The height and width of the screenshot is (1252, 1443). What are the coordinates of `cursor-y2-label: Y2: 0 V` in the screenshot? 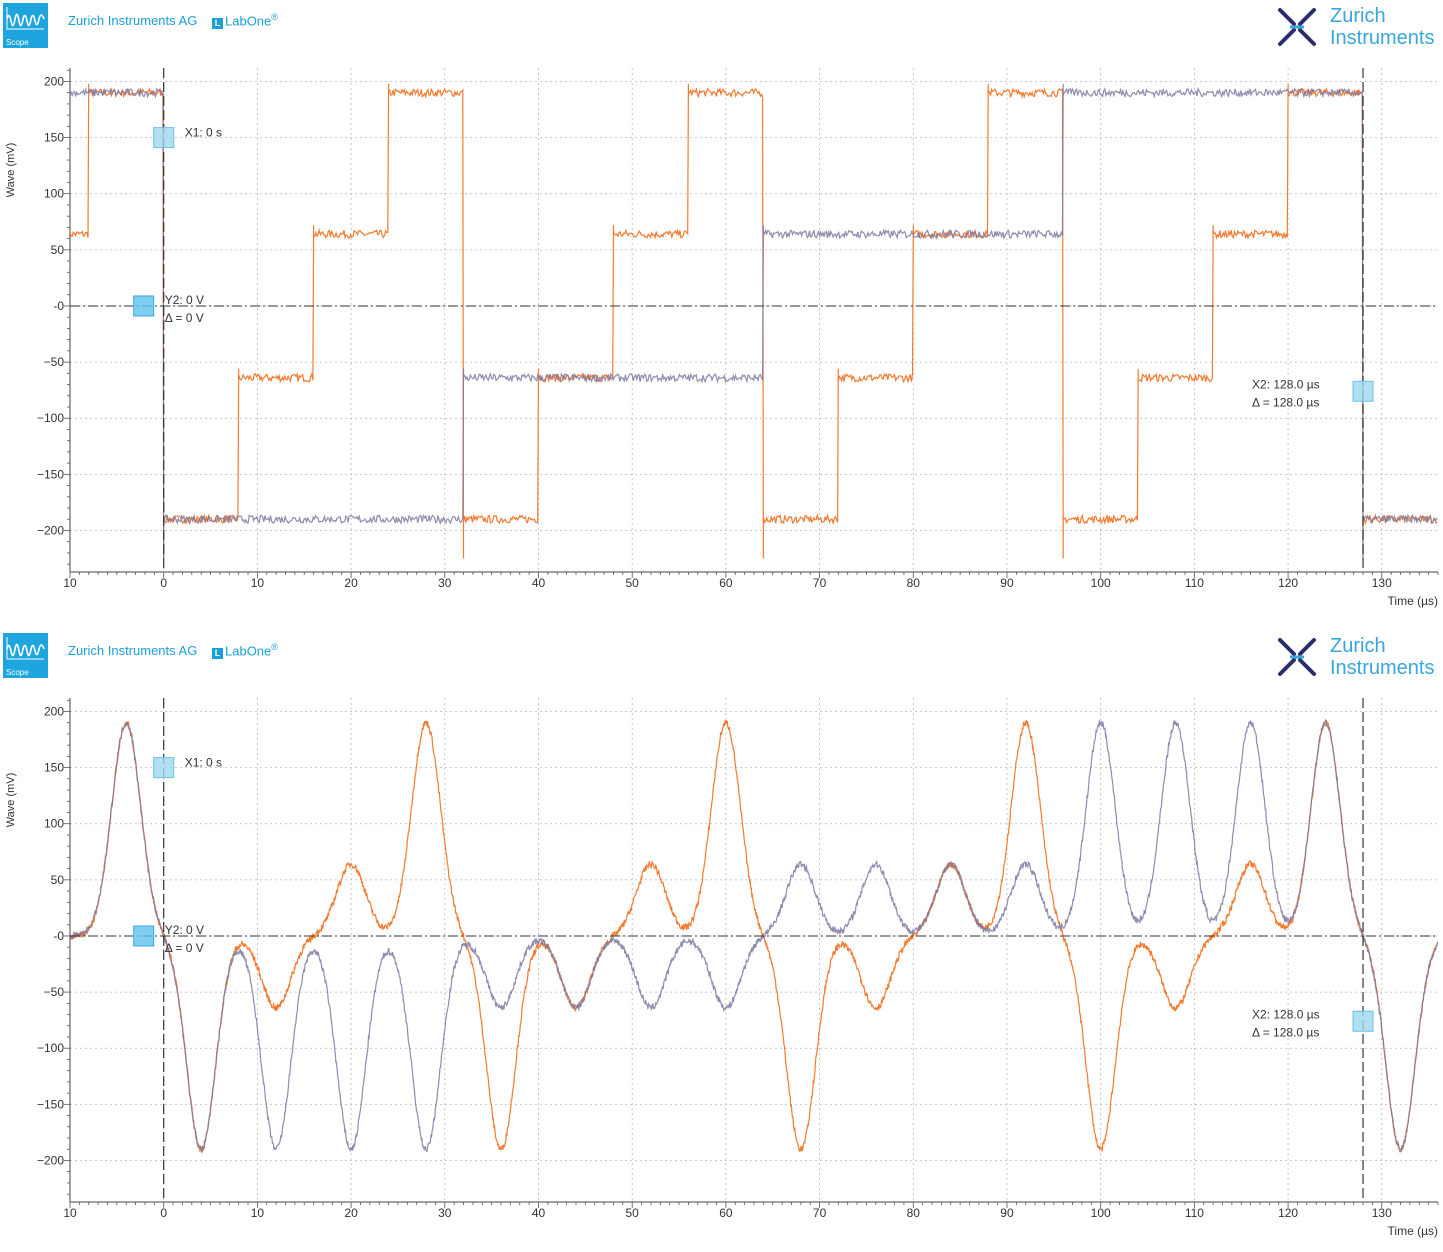 It's located at (184, 300).